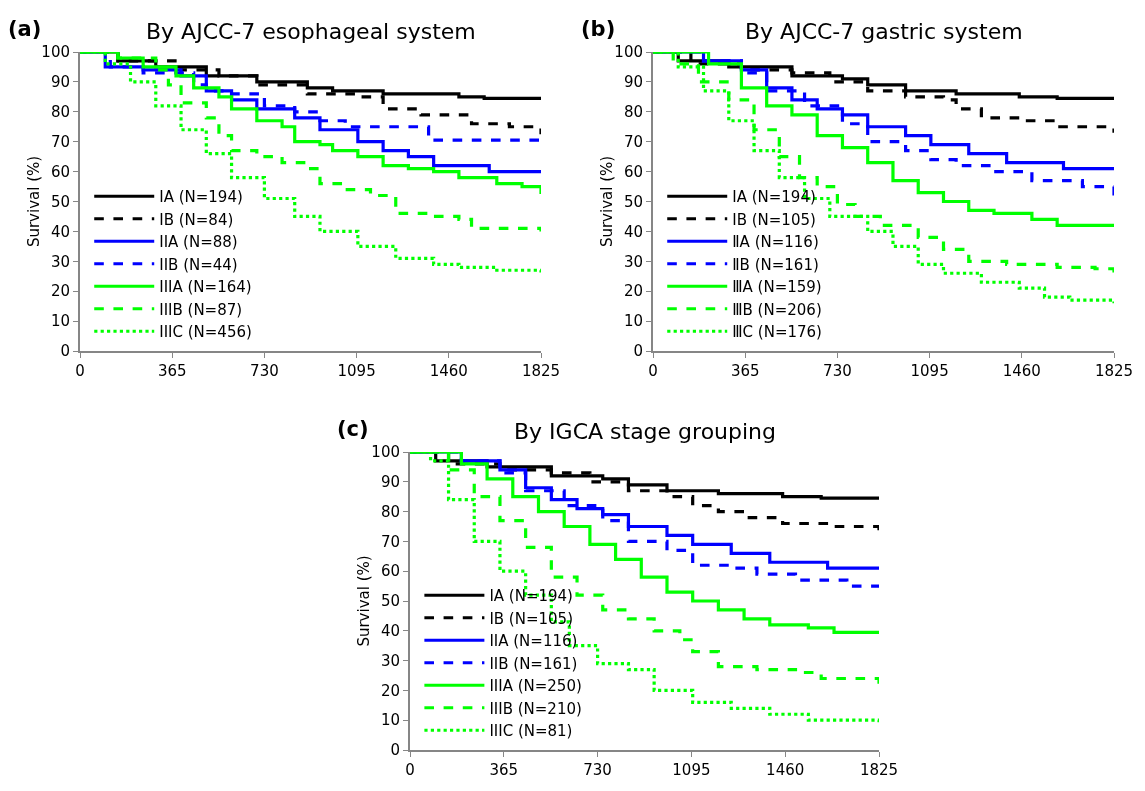  What do you see at coordinates (533, 641) in the screenshot?
I see `legend-label: IIA (N=116)` at bounding box center [533, 641].